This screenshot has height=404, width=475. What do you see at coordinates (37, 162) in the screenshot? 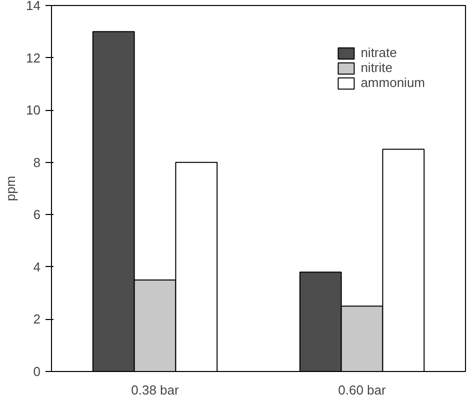
I see `y-tick-label: 8` at bounding box center [37, 162].